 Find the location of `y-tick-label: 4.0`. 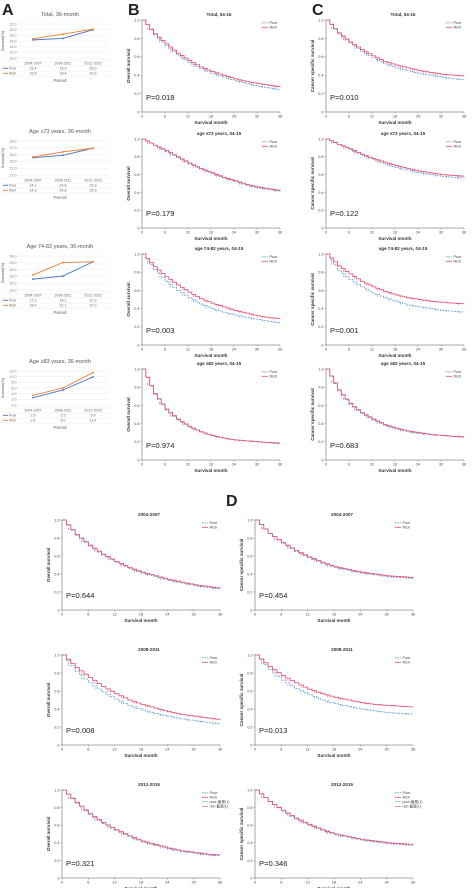

y-tick-label: 4.0 is located at coordinates (14, 394).